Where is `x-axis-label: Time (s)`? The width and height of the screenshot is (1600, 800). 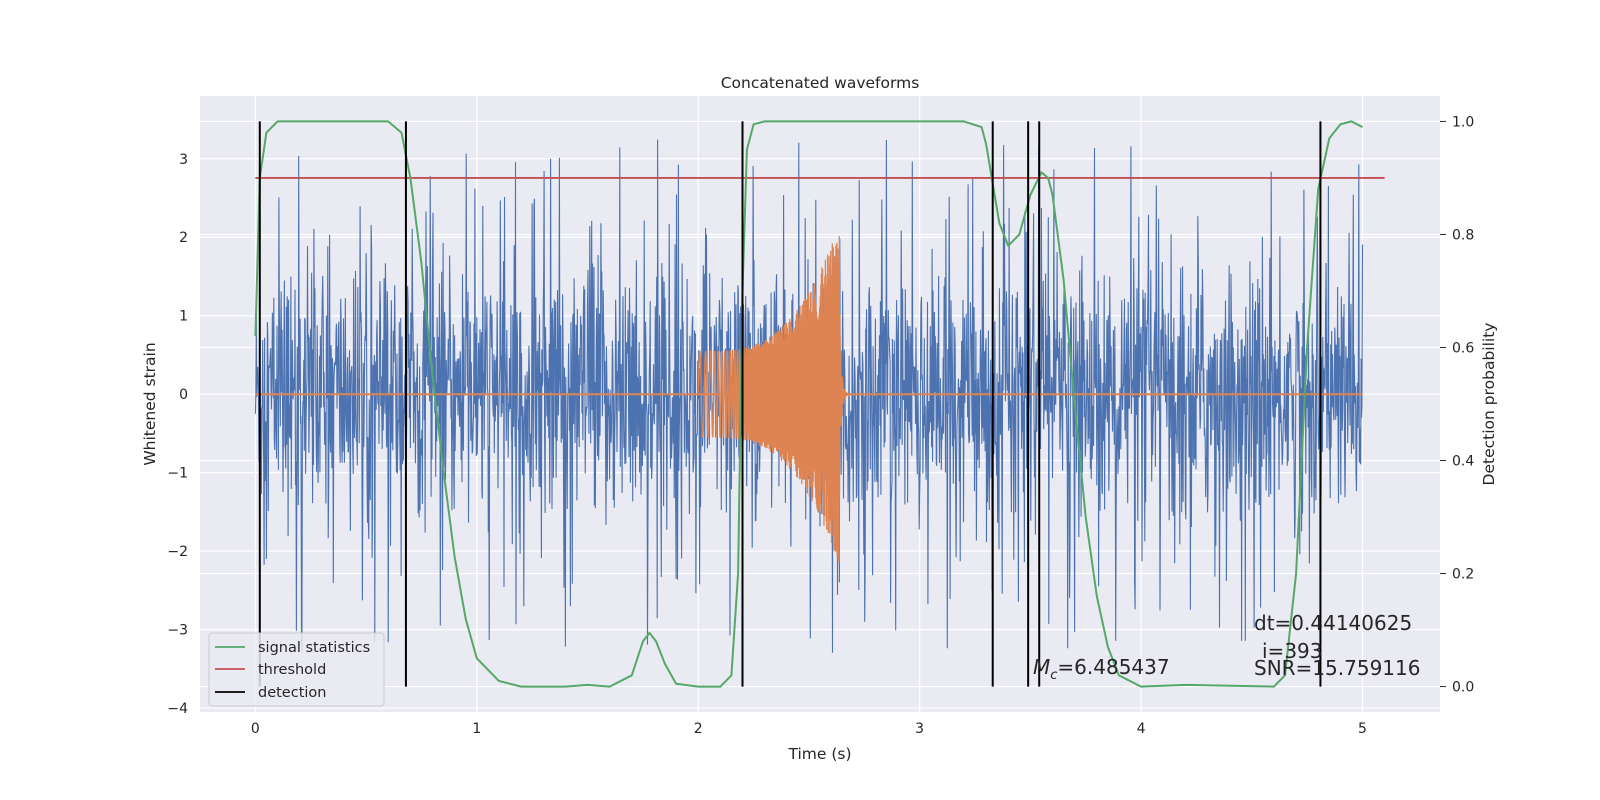
x-axis-label: Time (s) is located at coordinates (819, 754).